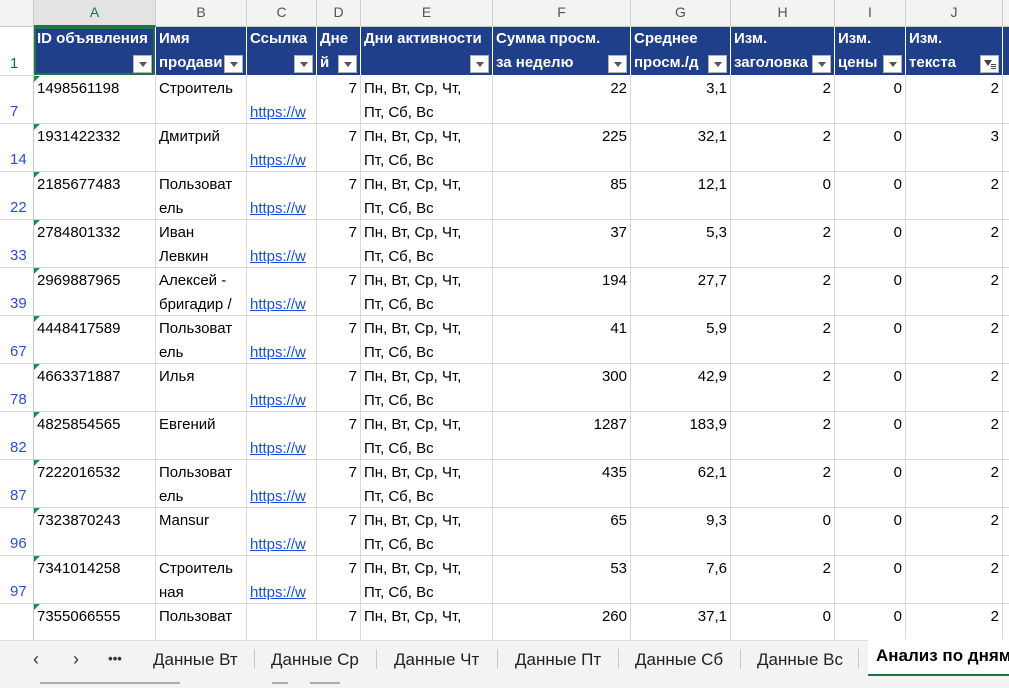 The height and width of the screenshot is (688, 1009). Describe the element at coordinates (95, 196) in the screenshot. I see `table-cell-id: 2185677483` at that location.